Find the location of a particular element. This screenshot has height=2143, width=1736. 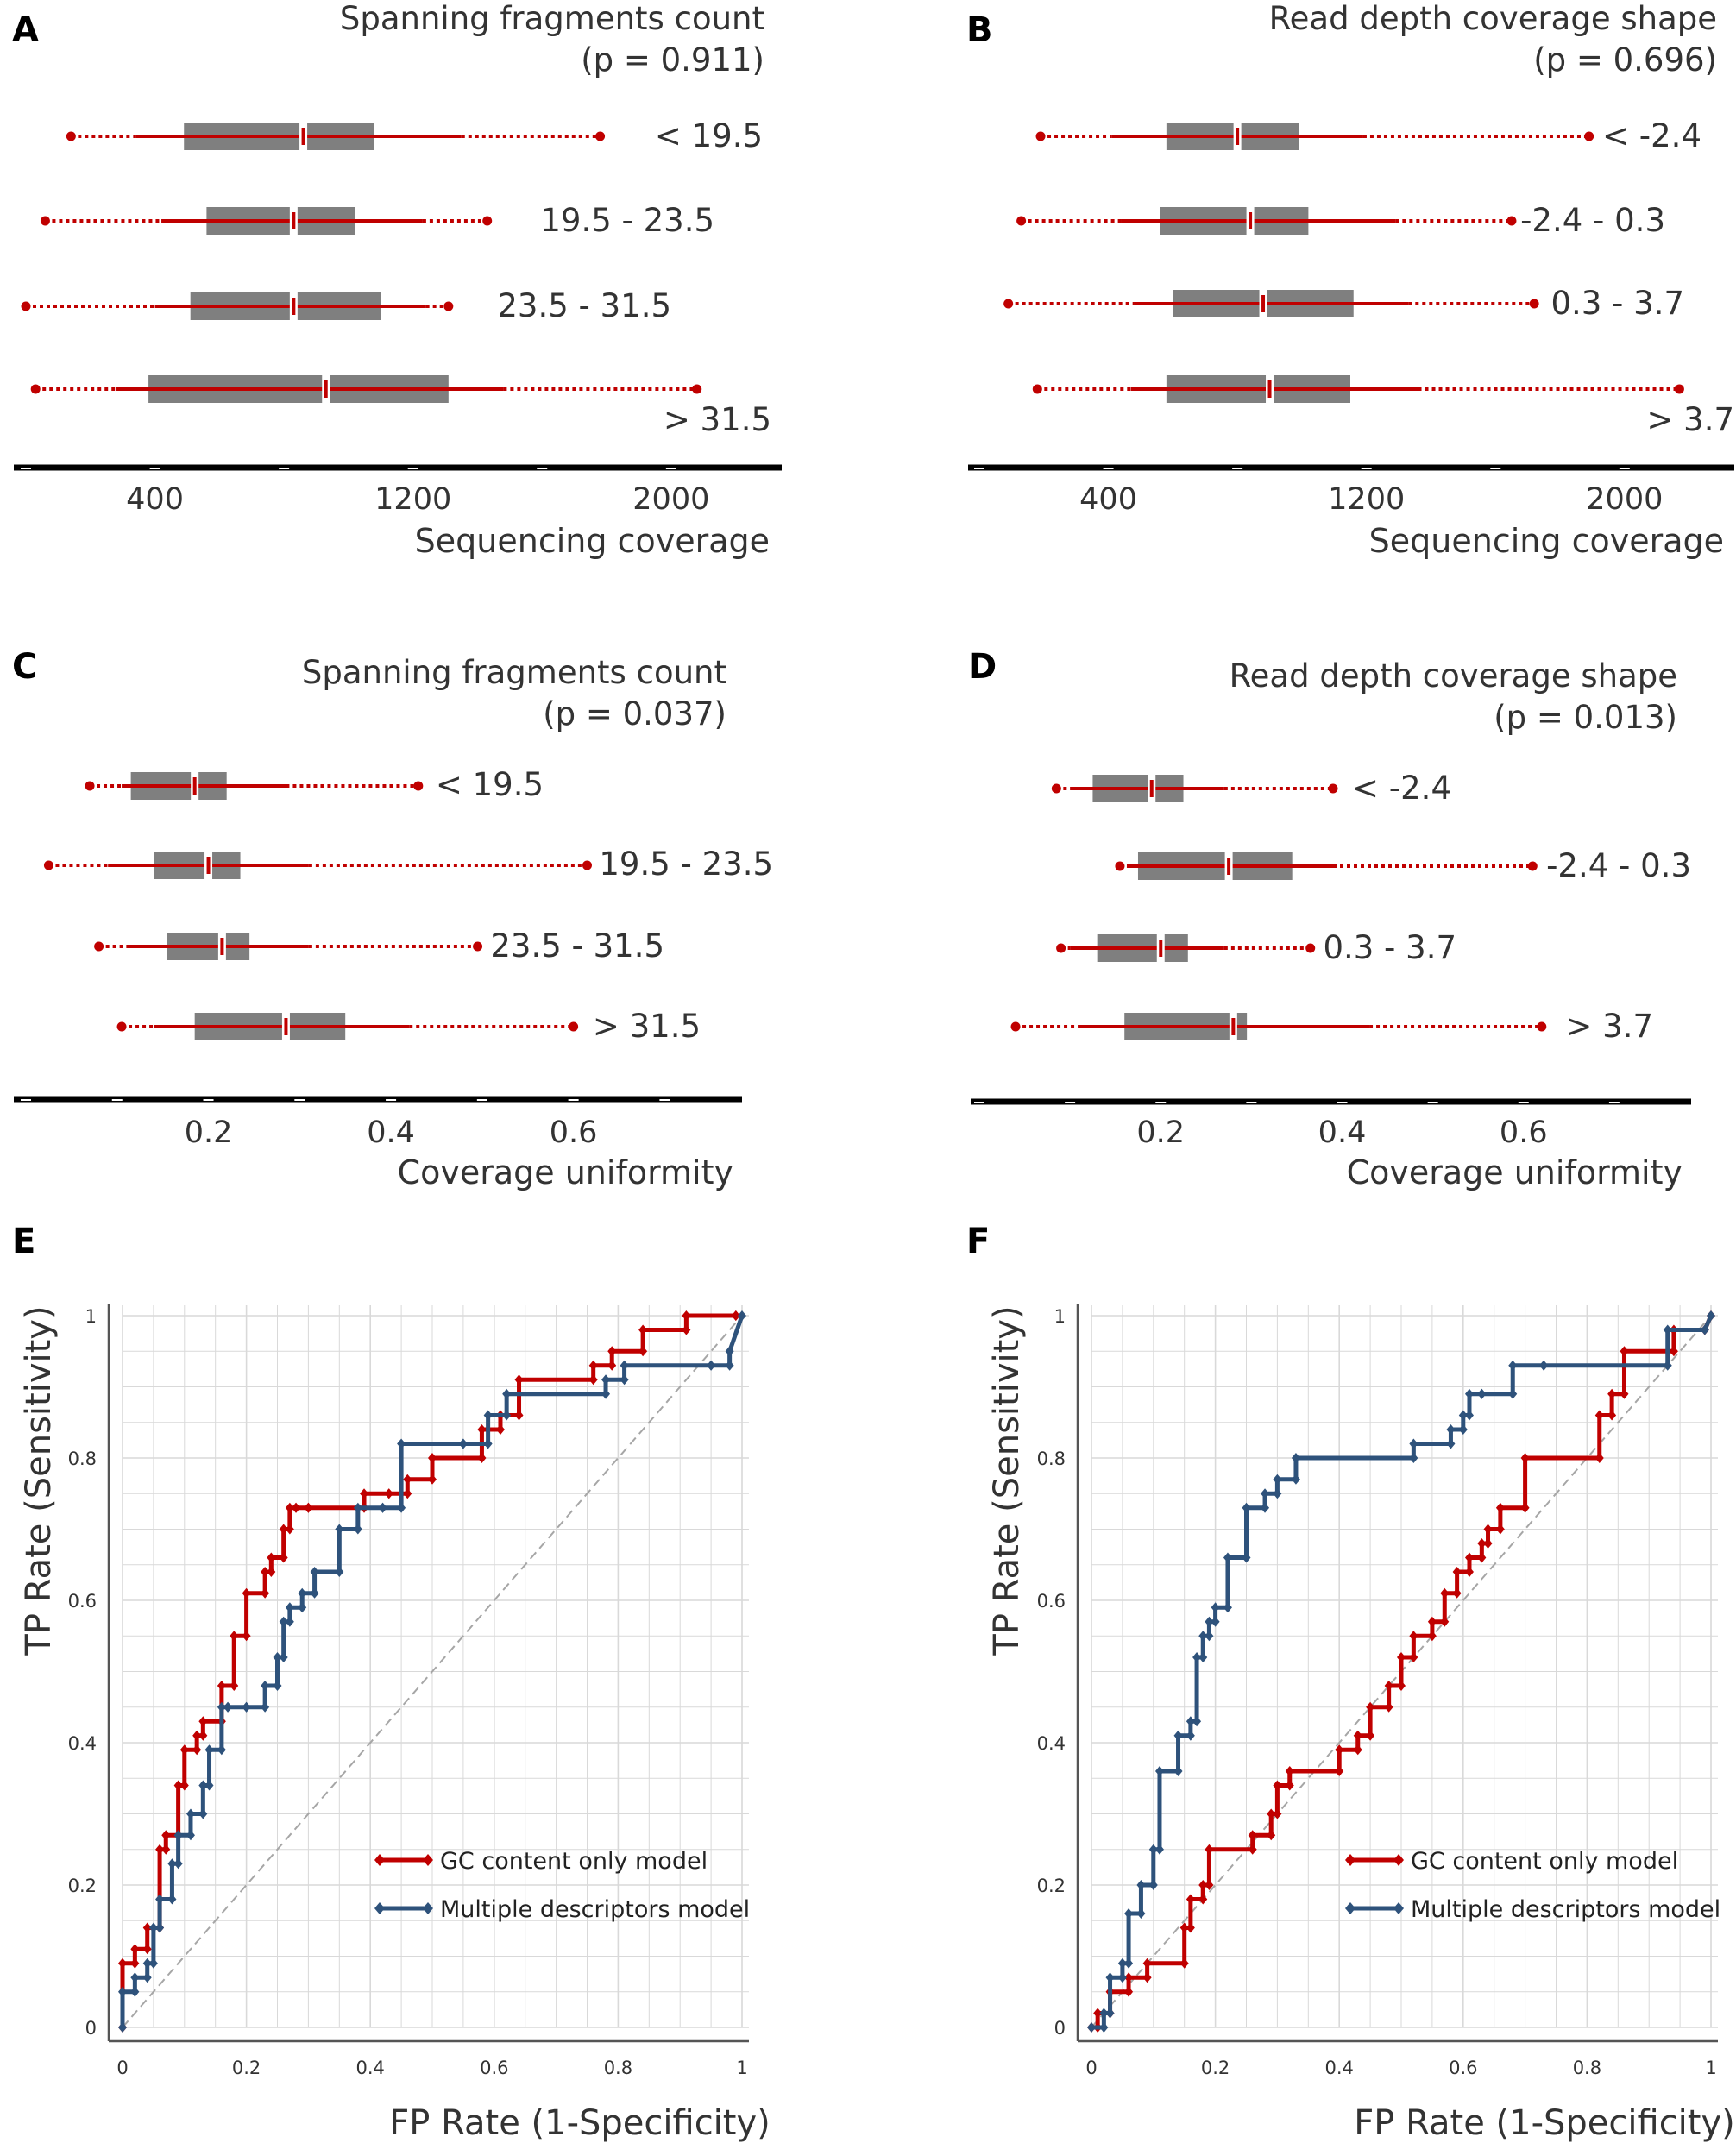

p-value-label: (p = 0.037) is located at coordinates (634, 713).